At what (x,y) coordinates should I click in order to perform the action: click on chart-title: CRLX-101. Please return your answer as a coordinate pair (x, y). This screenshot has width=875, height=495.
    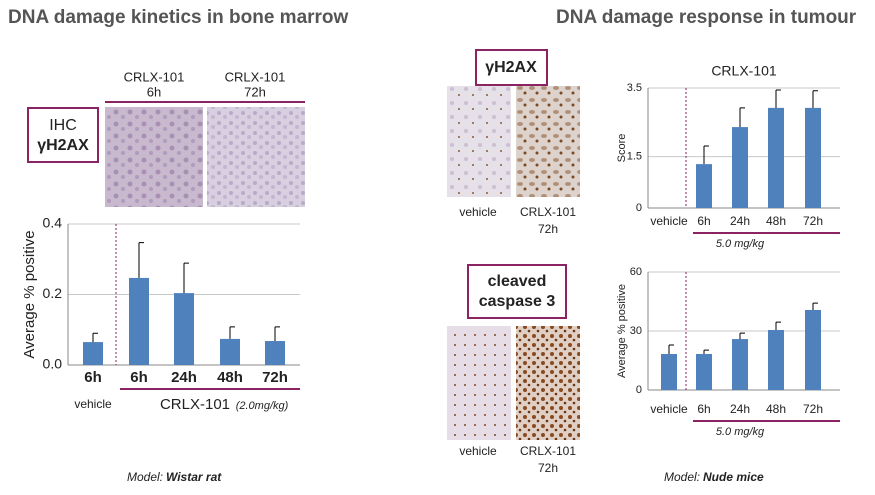
    Looking at the image, I should click on (744, 71).